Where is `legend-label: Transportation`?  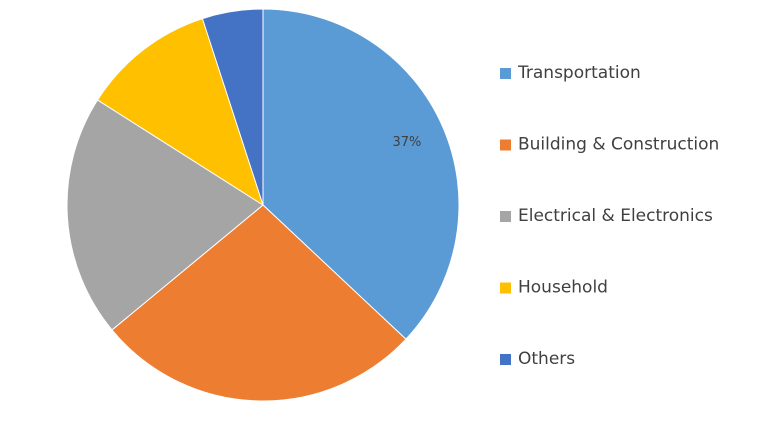 legend-label: Transportation is located at coordinates (579, 73).